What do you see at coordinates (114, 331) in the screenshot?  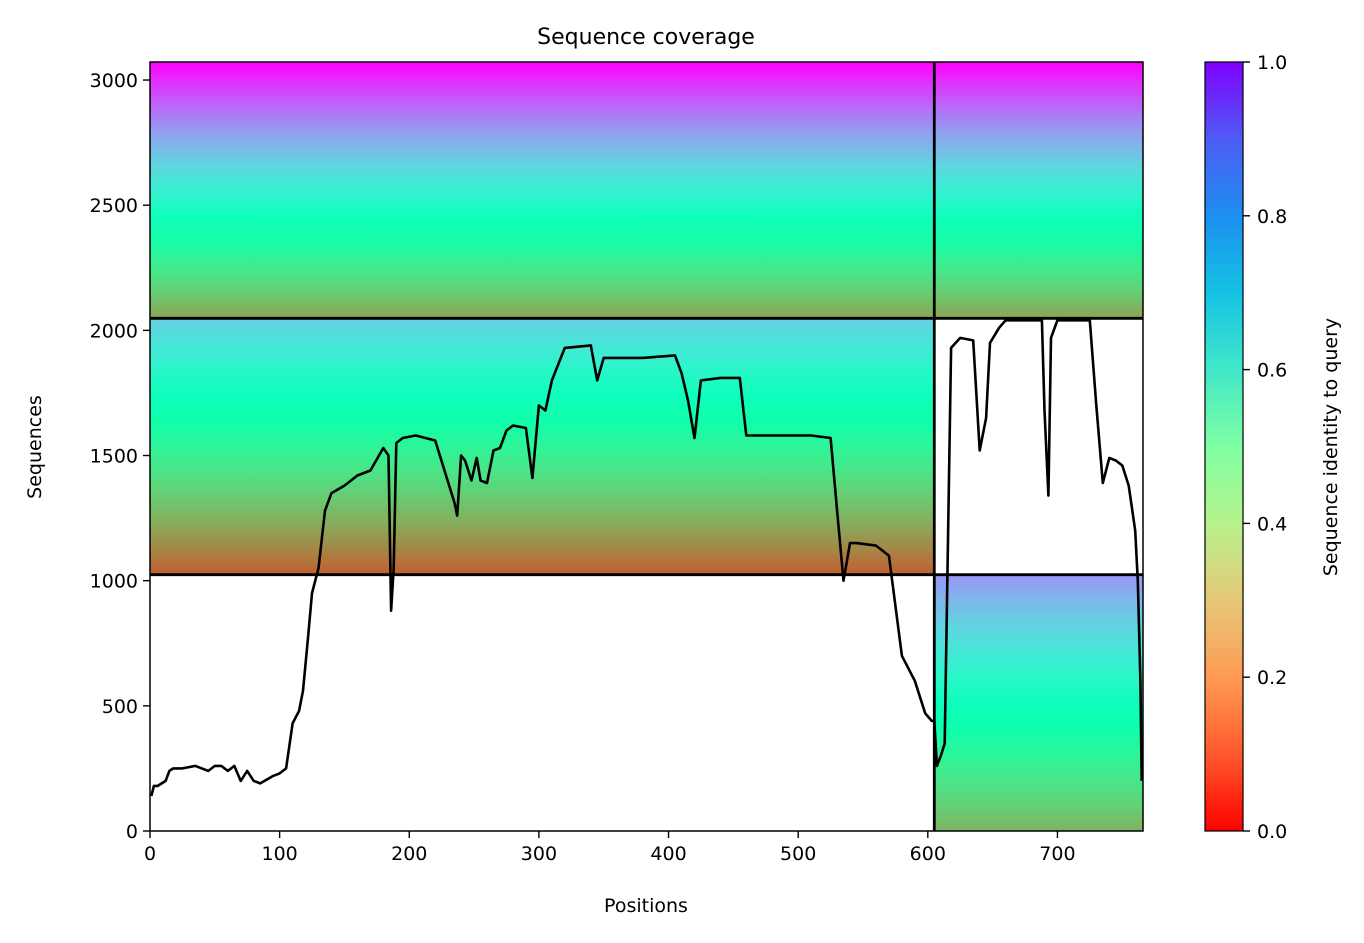 I see `y-tick-label: 2000` at bounding box center [114, 331].